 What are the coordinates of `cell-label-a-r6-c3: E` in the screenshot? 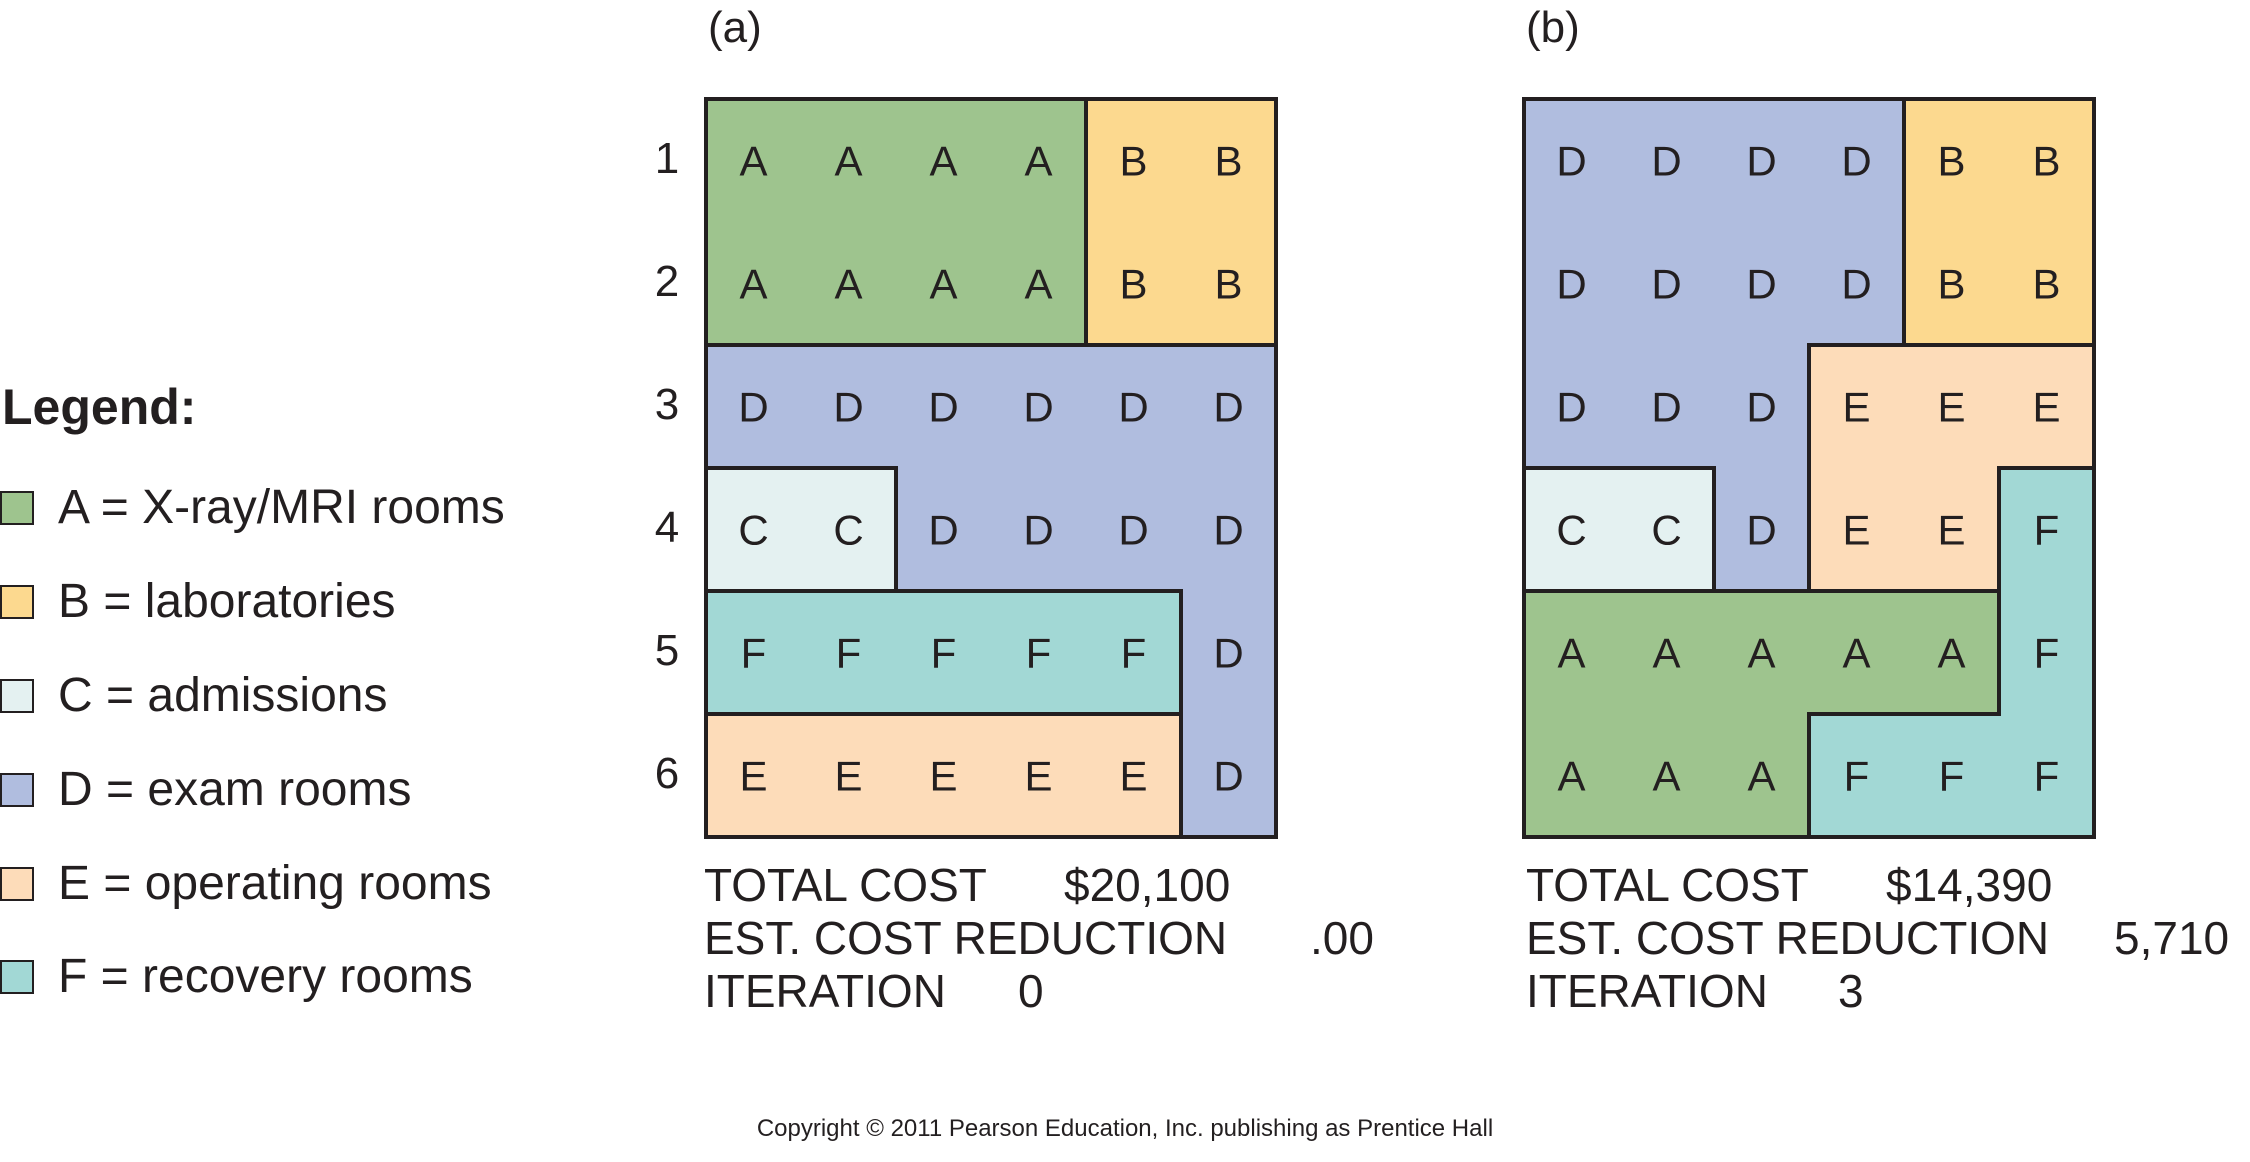 It's located at (943, 776).